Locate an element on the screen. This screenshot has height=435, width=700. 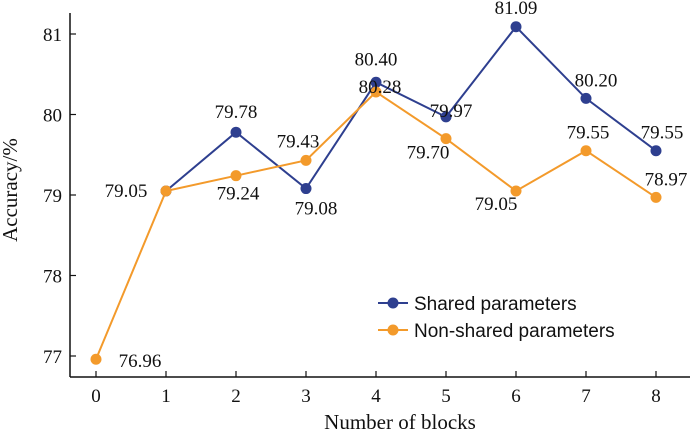
data-label-shared: 80.20 is located at coordinates (596, 80).